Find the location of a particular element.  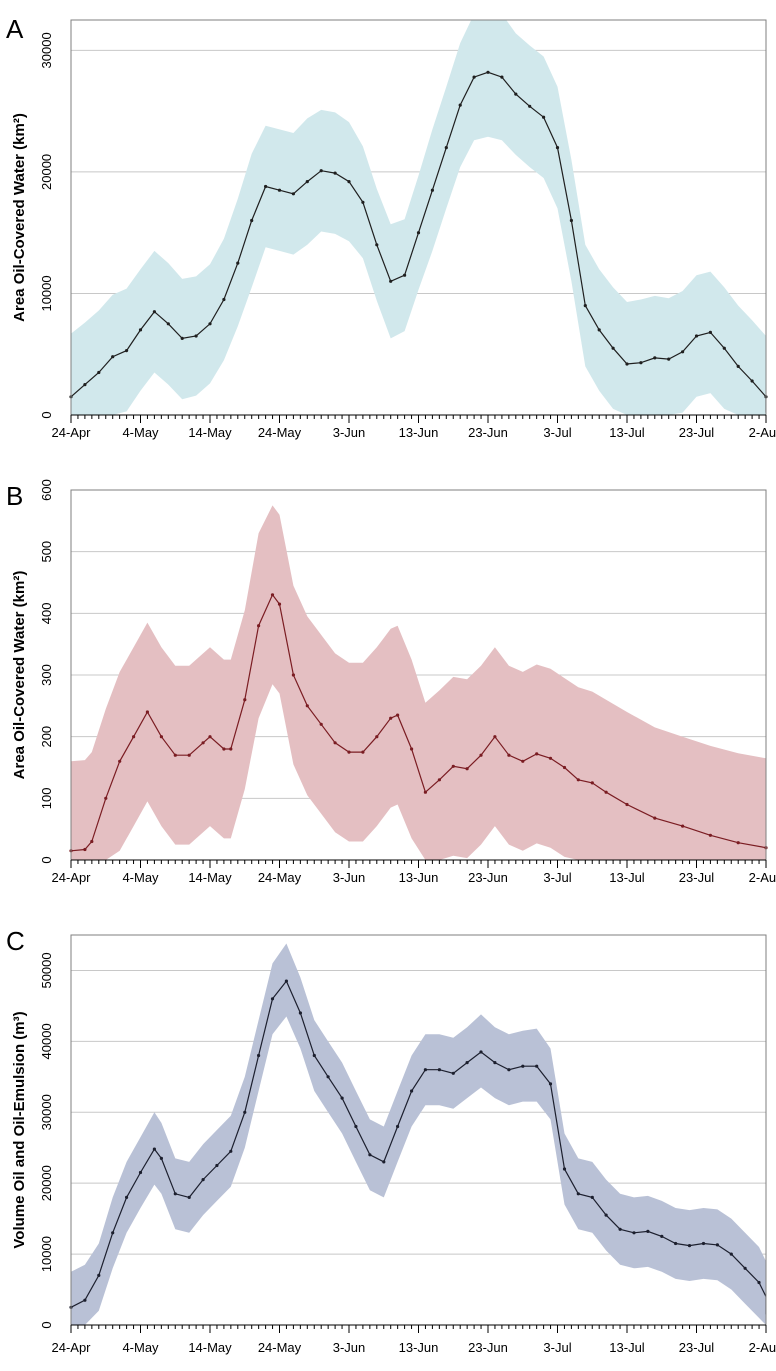

y-axis-label: Area Oil-Covered Water (km²) is located at coordinates (19, 217).